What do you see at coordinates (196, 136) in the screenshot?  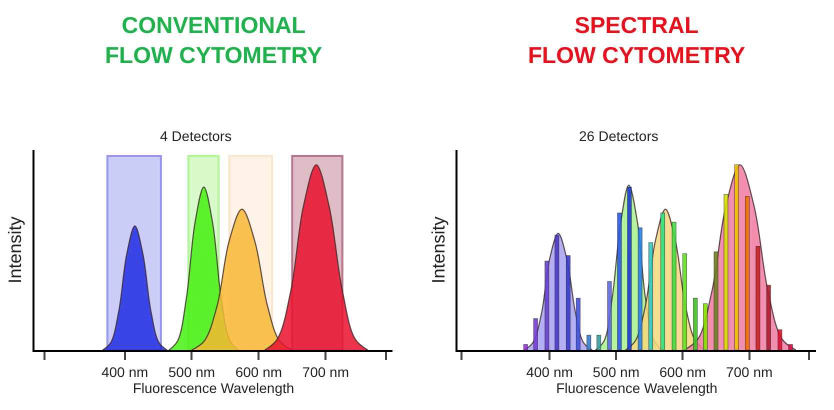 I see `chart-subtitle: 4 Detectors` at bounding box center [196, 136].